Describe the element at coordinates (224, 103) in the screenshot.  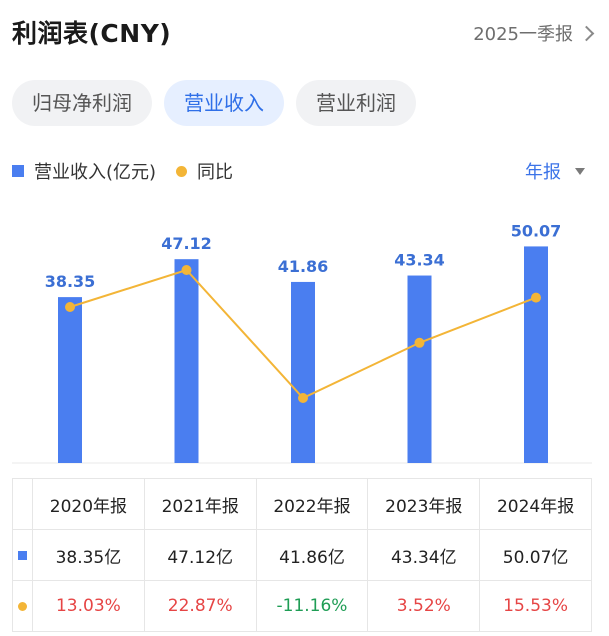
I see `tab-revenue: 营业收入` at that location.